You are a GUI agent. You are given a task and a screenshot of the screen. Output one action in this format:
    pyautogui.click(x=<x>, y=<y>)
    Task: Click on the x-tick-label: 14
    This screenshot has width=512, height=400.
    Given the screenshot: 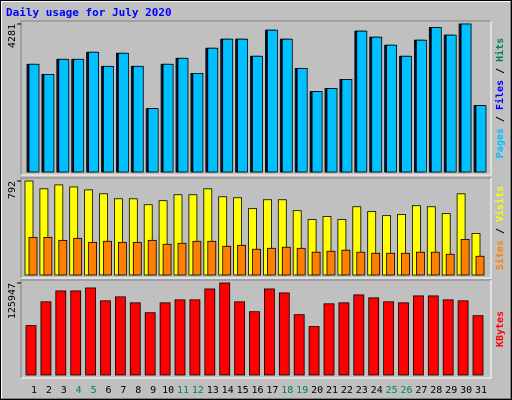 What is the action you would take?
    pyautogui.click(x=228, y=390)
    